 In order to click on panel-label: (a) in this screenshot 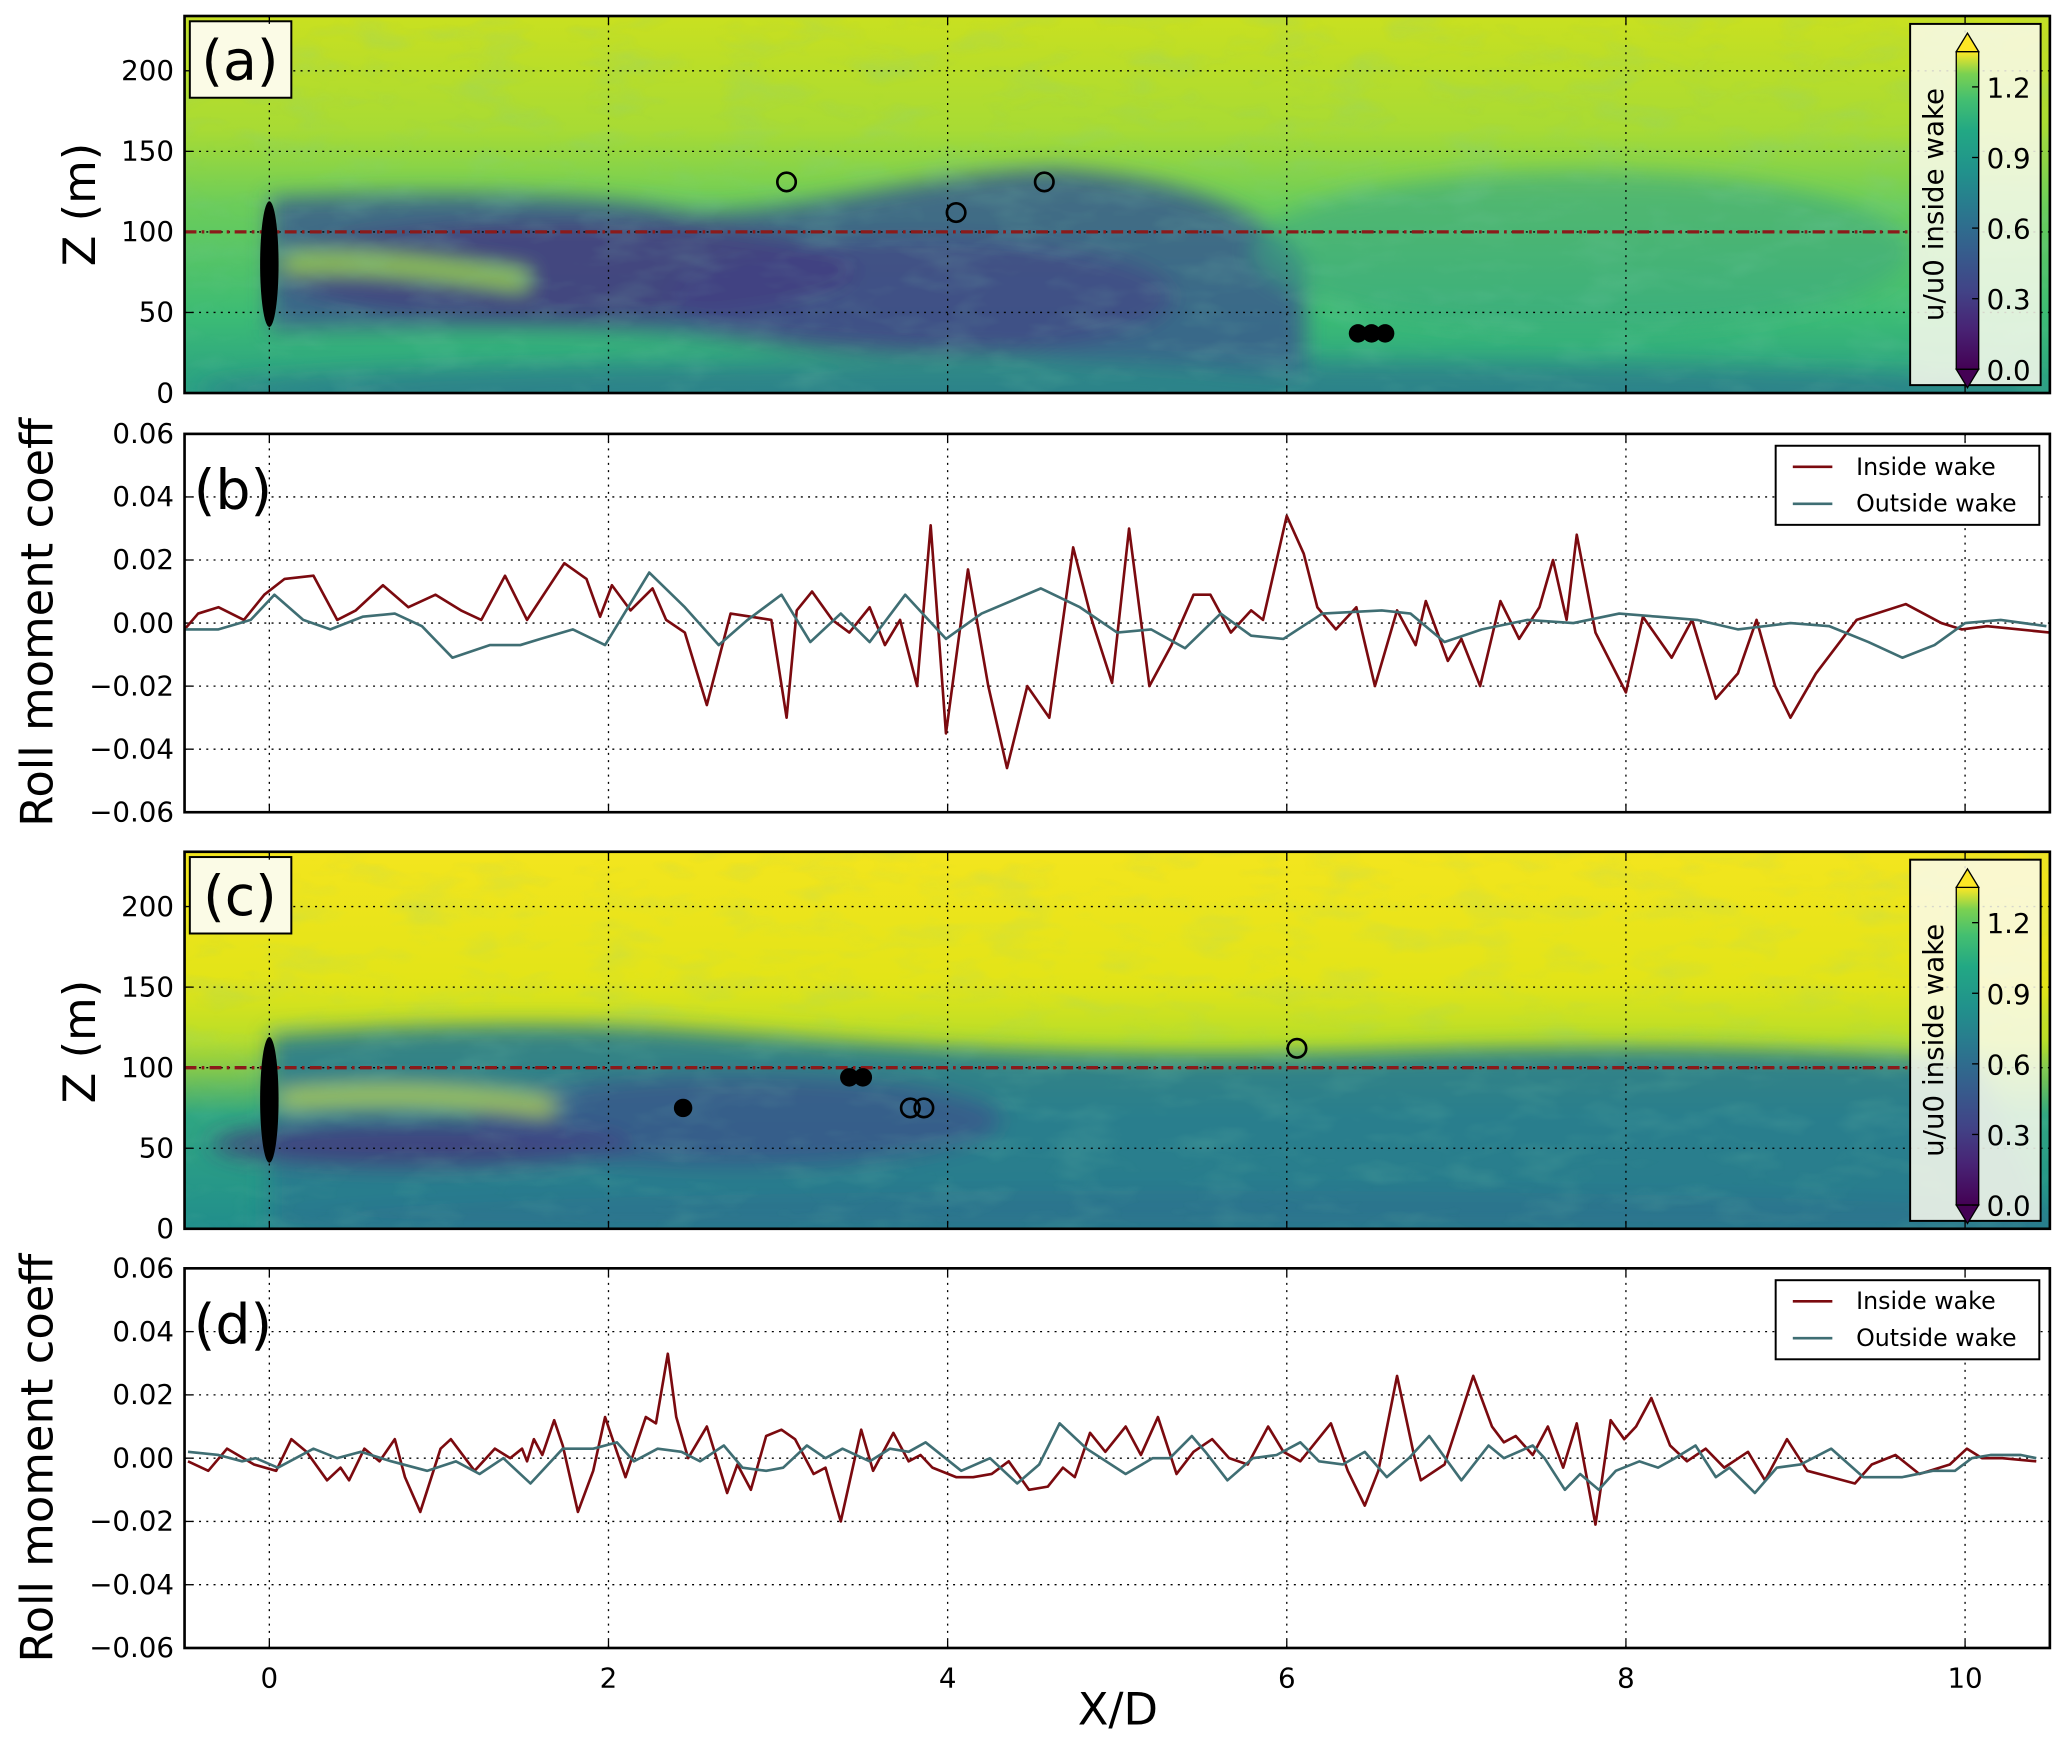, I will do `click(239, 61)`.